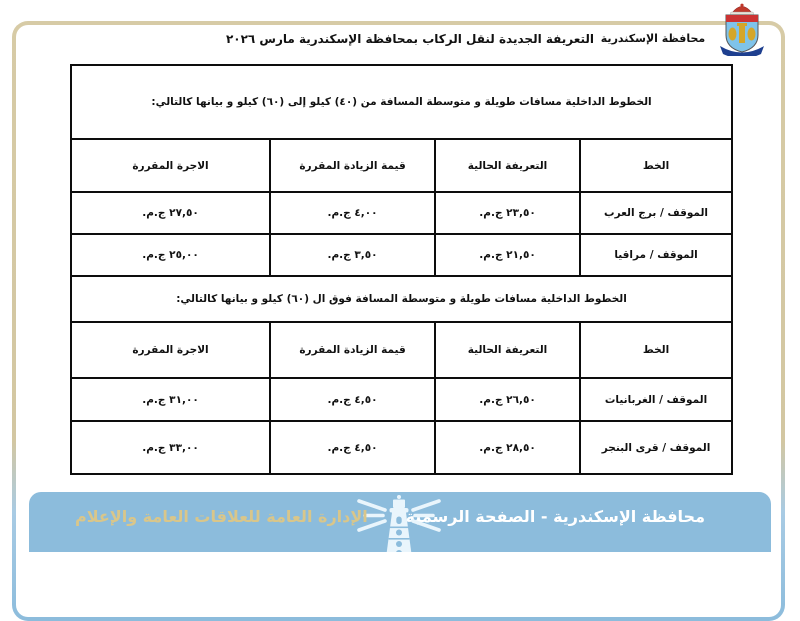  I want to click on cell-approved-fare: ٣١,٠٠ ج.م., so click(170, 399).